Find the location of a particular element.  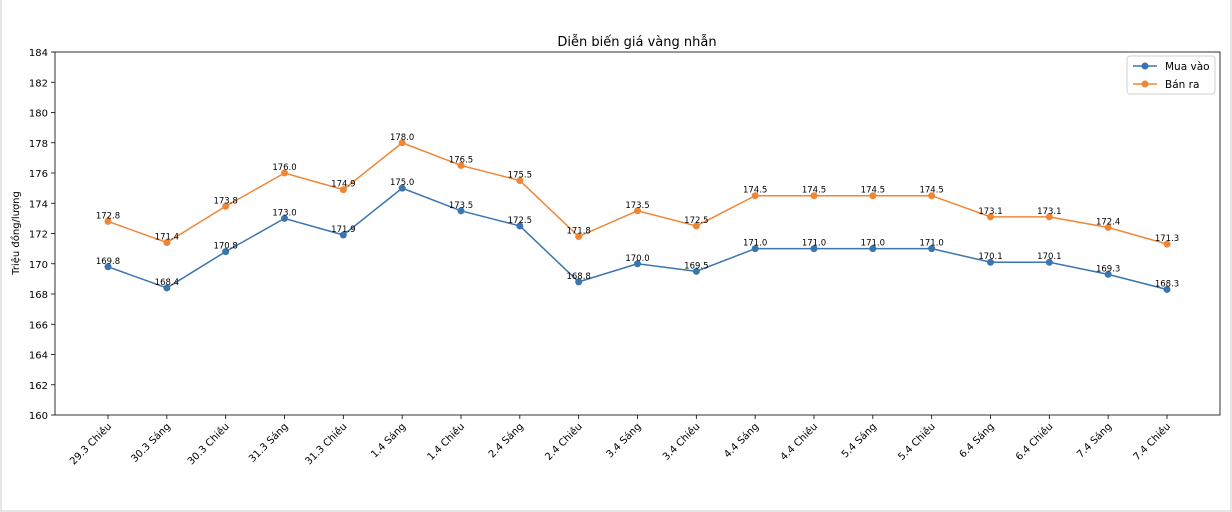

x-tick-label: 1.4 Sáng is located at coordinates (389, 441).